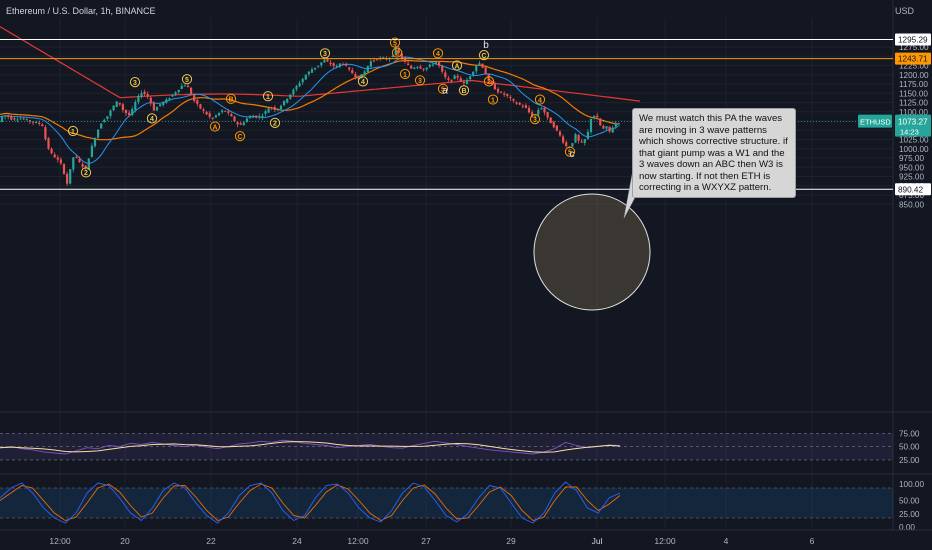 This screenshot has width=932, height=550. I want to click on rsi-signal-line, so click(310, 447).